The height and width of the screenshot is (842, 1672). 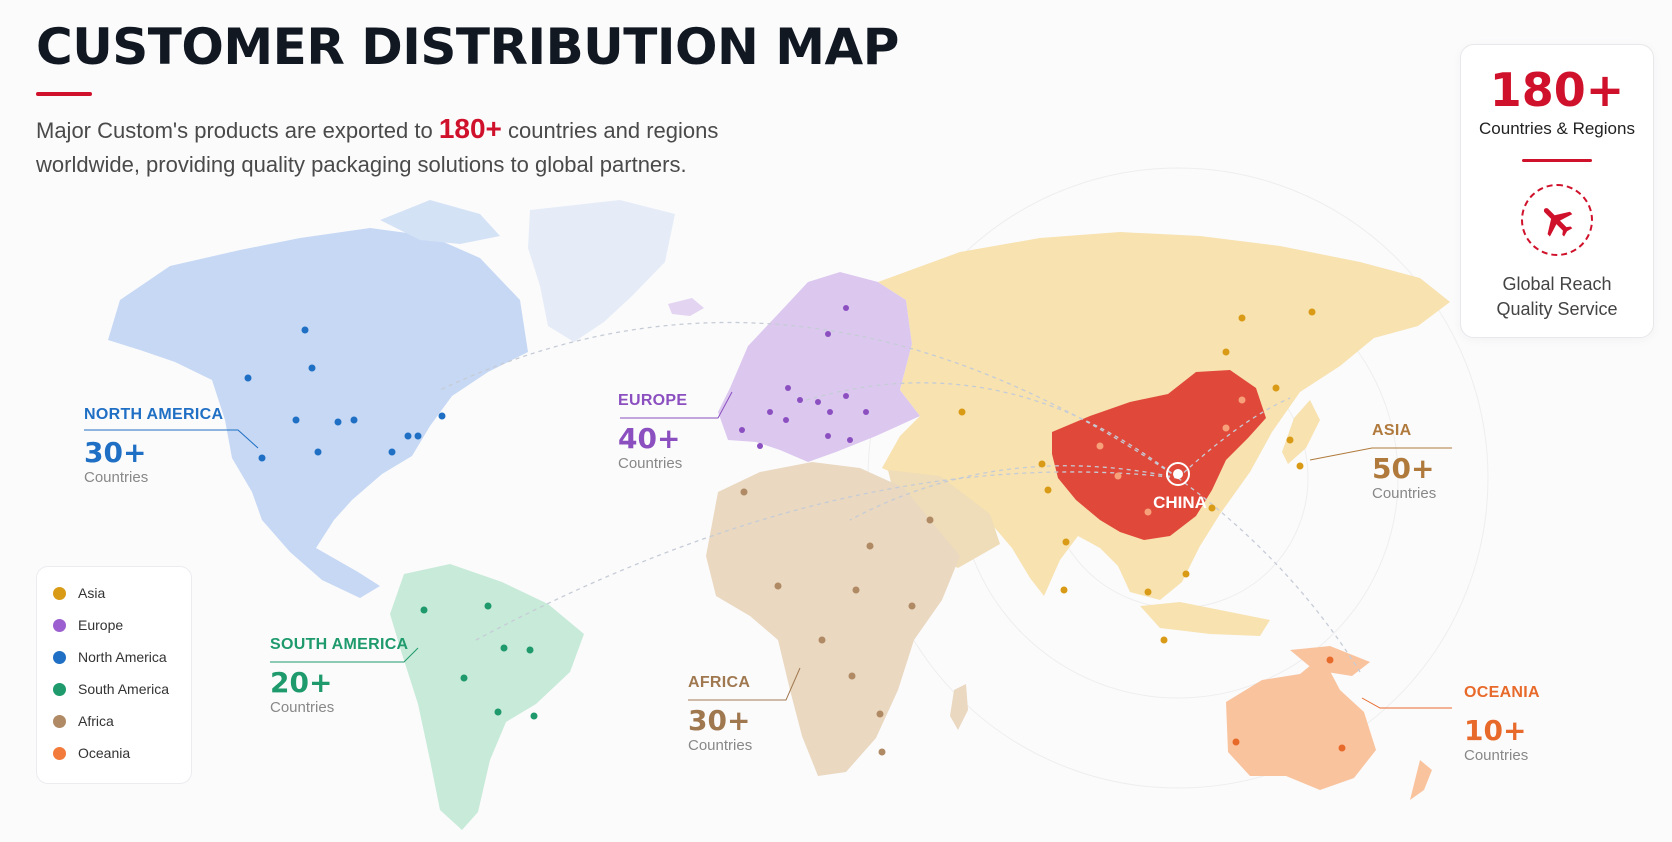 I want to click on tagline-line-2: Quality Service, so click(x=1557, y=309).